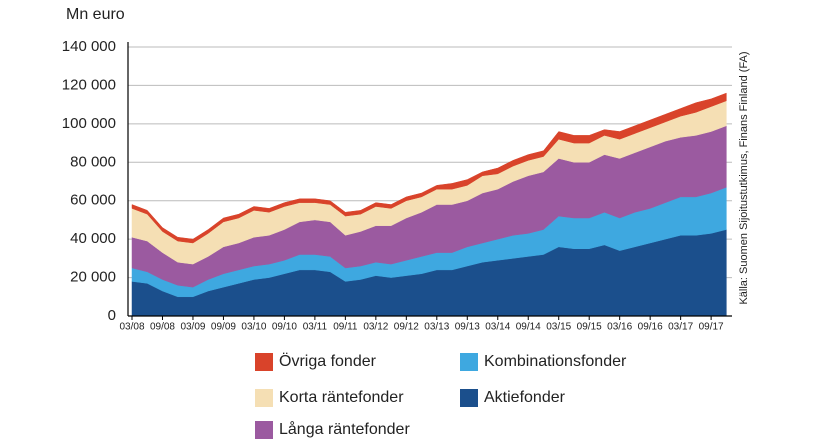  I want to click on x-tick-label: 03/14, so click(497, 327).